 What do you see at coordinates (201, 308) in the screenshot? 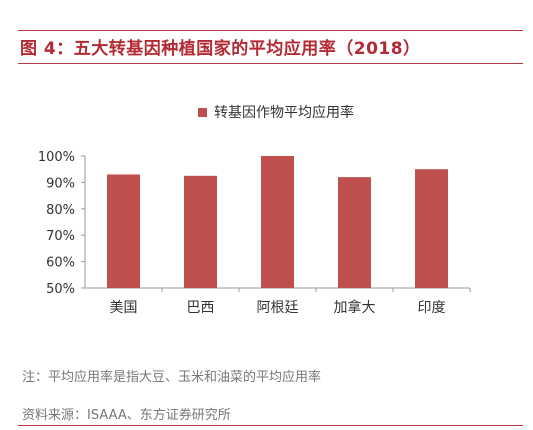
I see `x-tick-label: 巴西` at bounding box center [201, 308].